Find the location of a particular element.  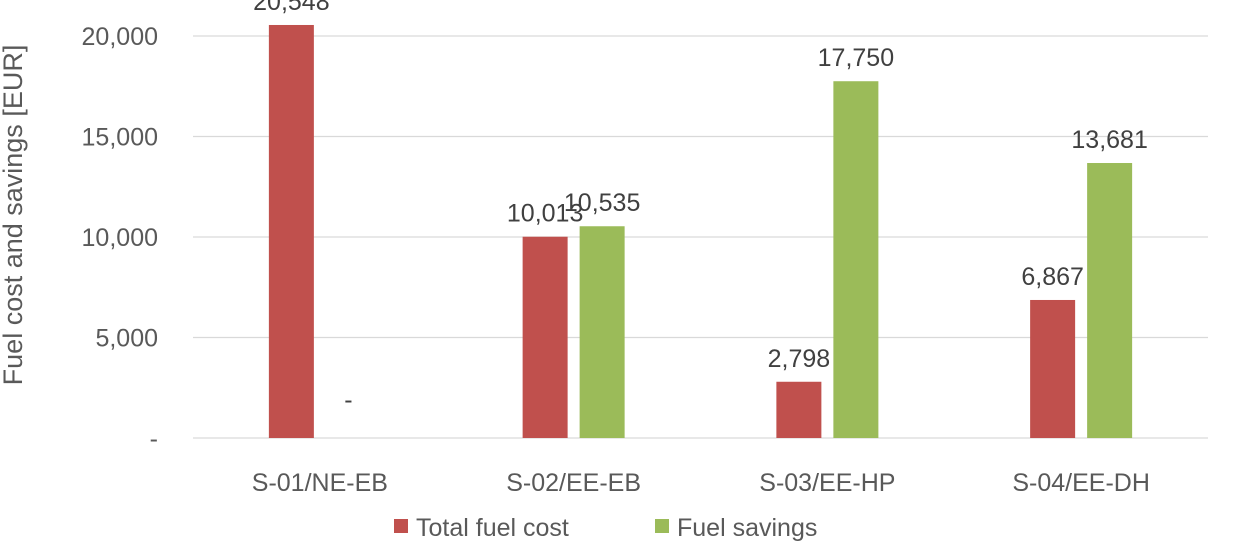

data-label: 13,681 is located at coordinates (1109, 140).